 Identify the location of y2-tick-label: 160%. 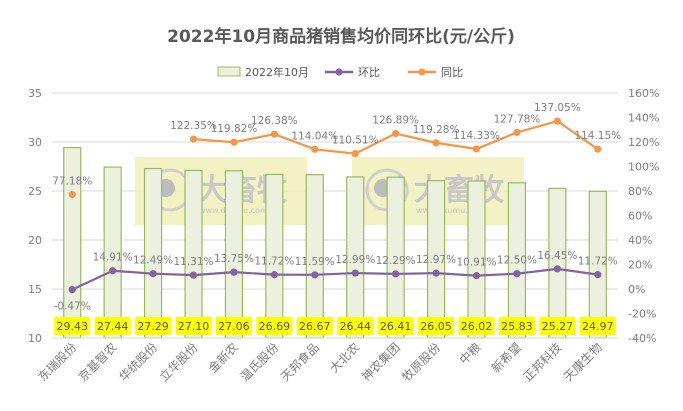
(643, 93).